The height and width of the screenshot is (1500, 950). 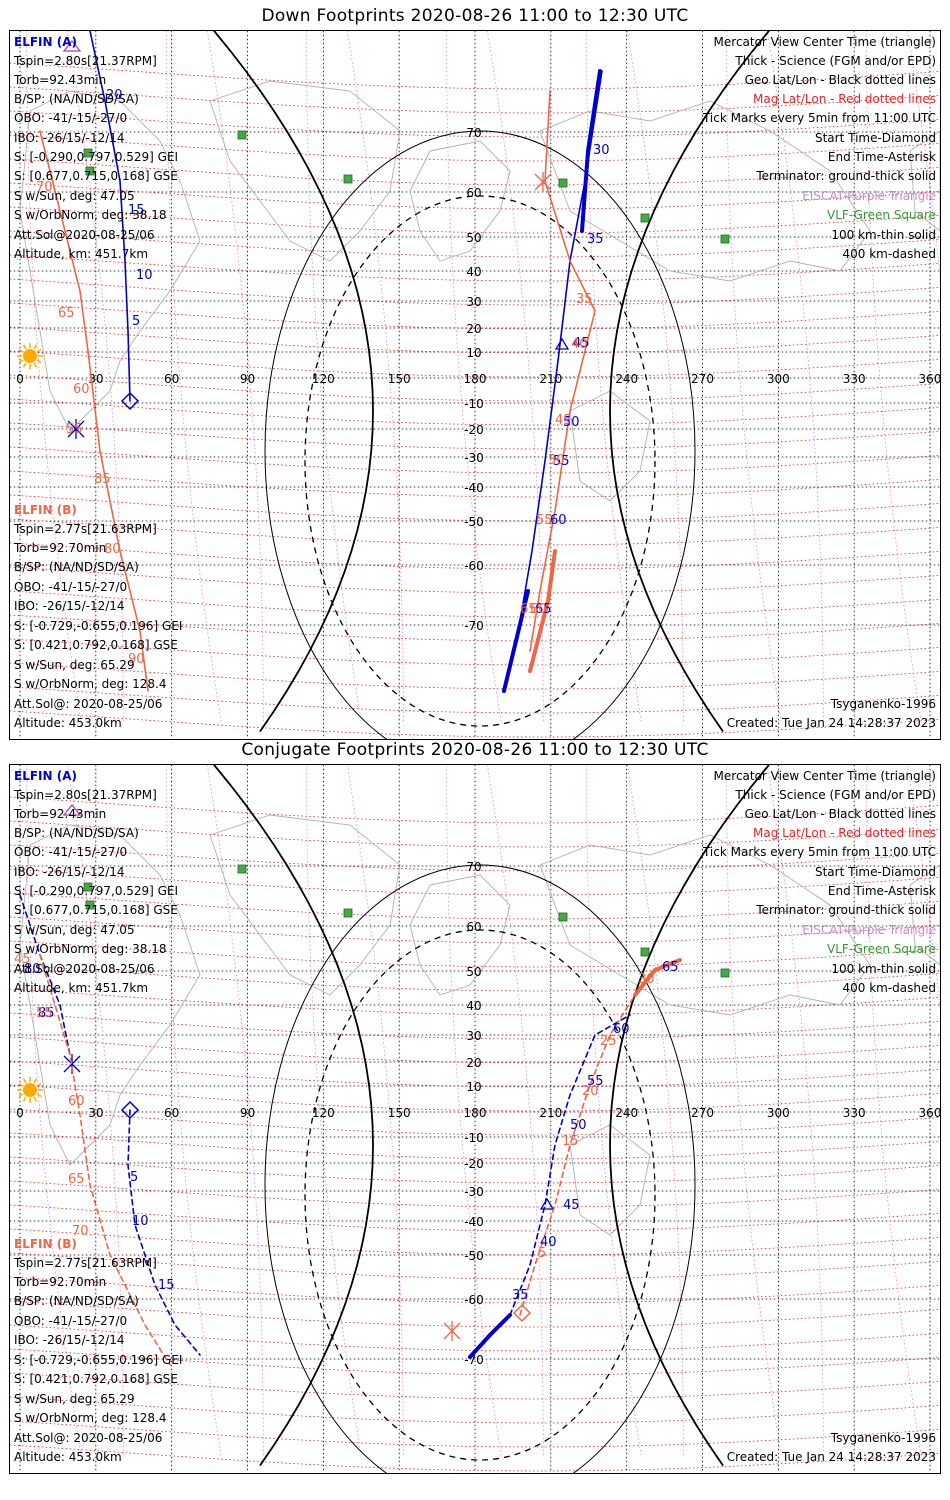 I want to click on sat-b-name: ELFIN (B), so click(x=45, y=510).